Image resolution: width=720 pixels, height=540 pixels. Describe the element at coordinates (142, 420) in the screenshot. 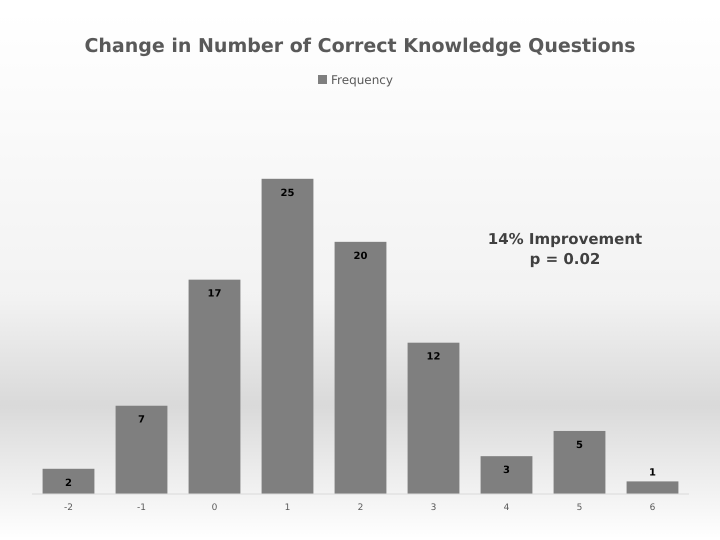

I see `data-label: 7` at that location.